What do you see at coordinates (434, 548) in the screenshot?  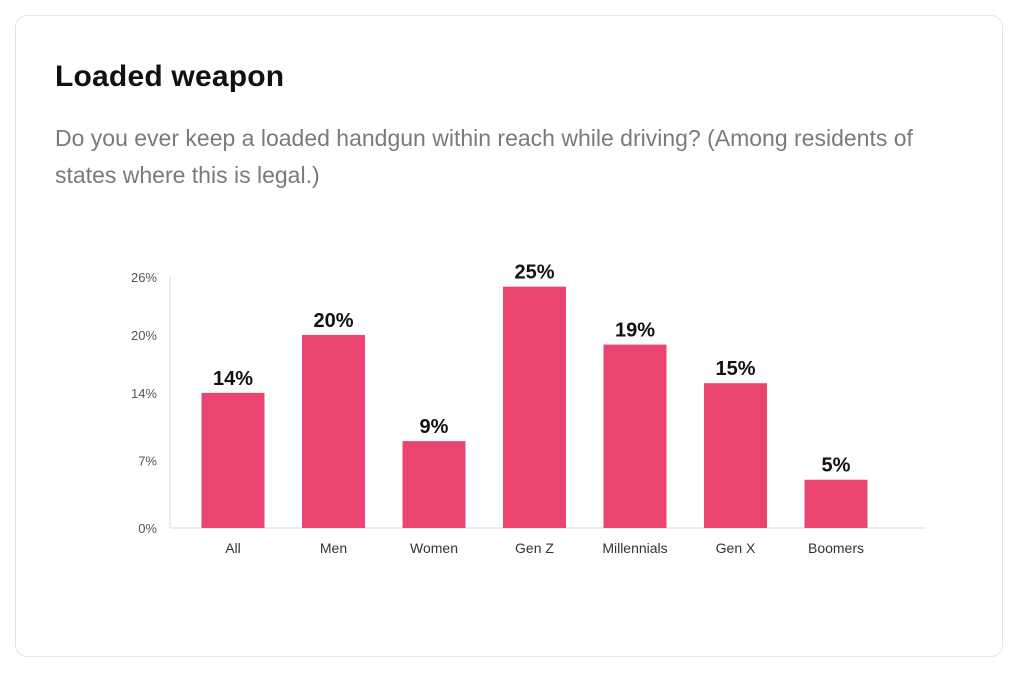 I see `x-category-label: Women` at bounding box center [434, 548].